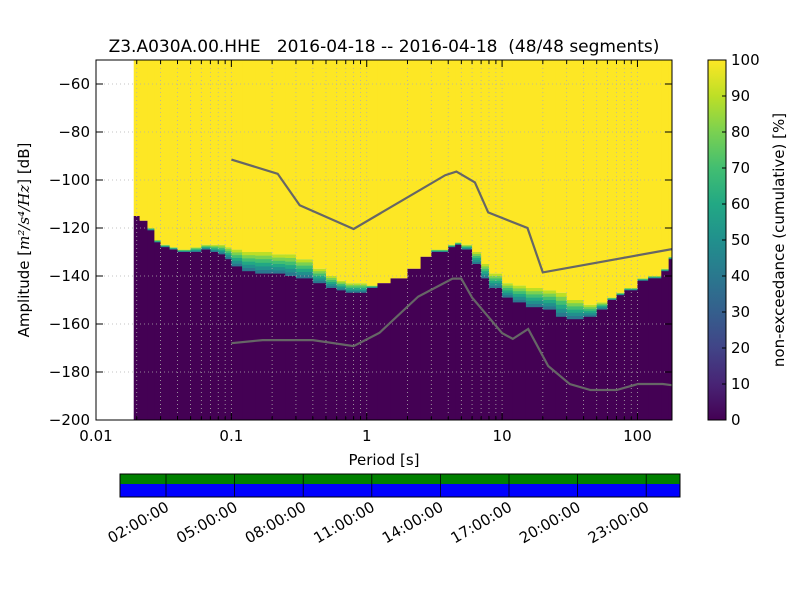  Describe the element at coordinates (372, 354) in the screenshot. I see `heat-column-23-low` at that location.